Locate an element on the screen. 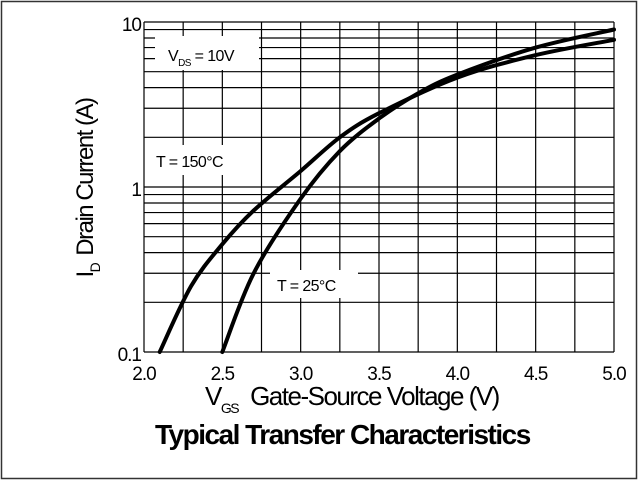 The width and height of the screenshot is (638, 480). label-t25: T = 25°C is located at coordinates (306, 286).